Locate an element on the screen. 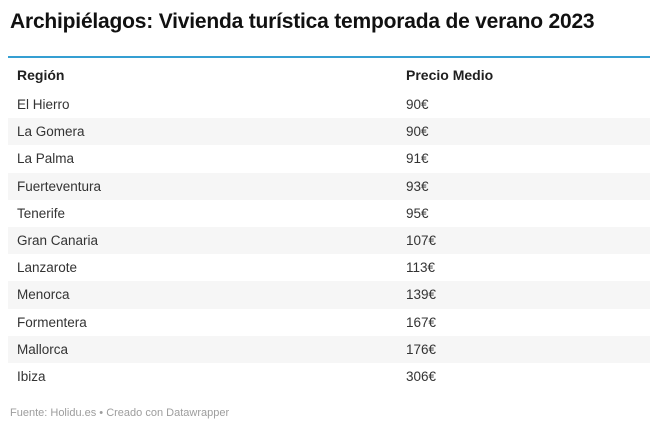 This screenshot has height=444, width=660. region-cell: Tenerife is located at coordinates (41, 213).